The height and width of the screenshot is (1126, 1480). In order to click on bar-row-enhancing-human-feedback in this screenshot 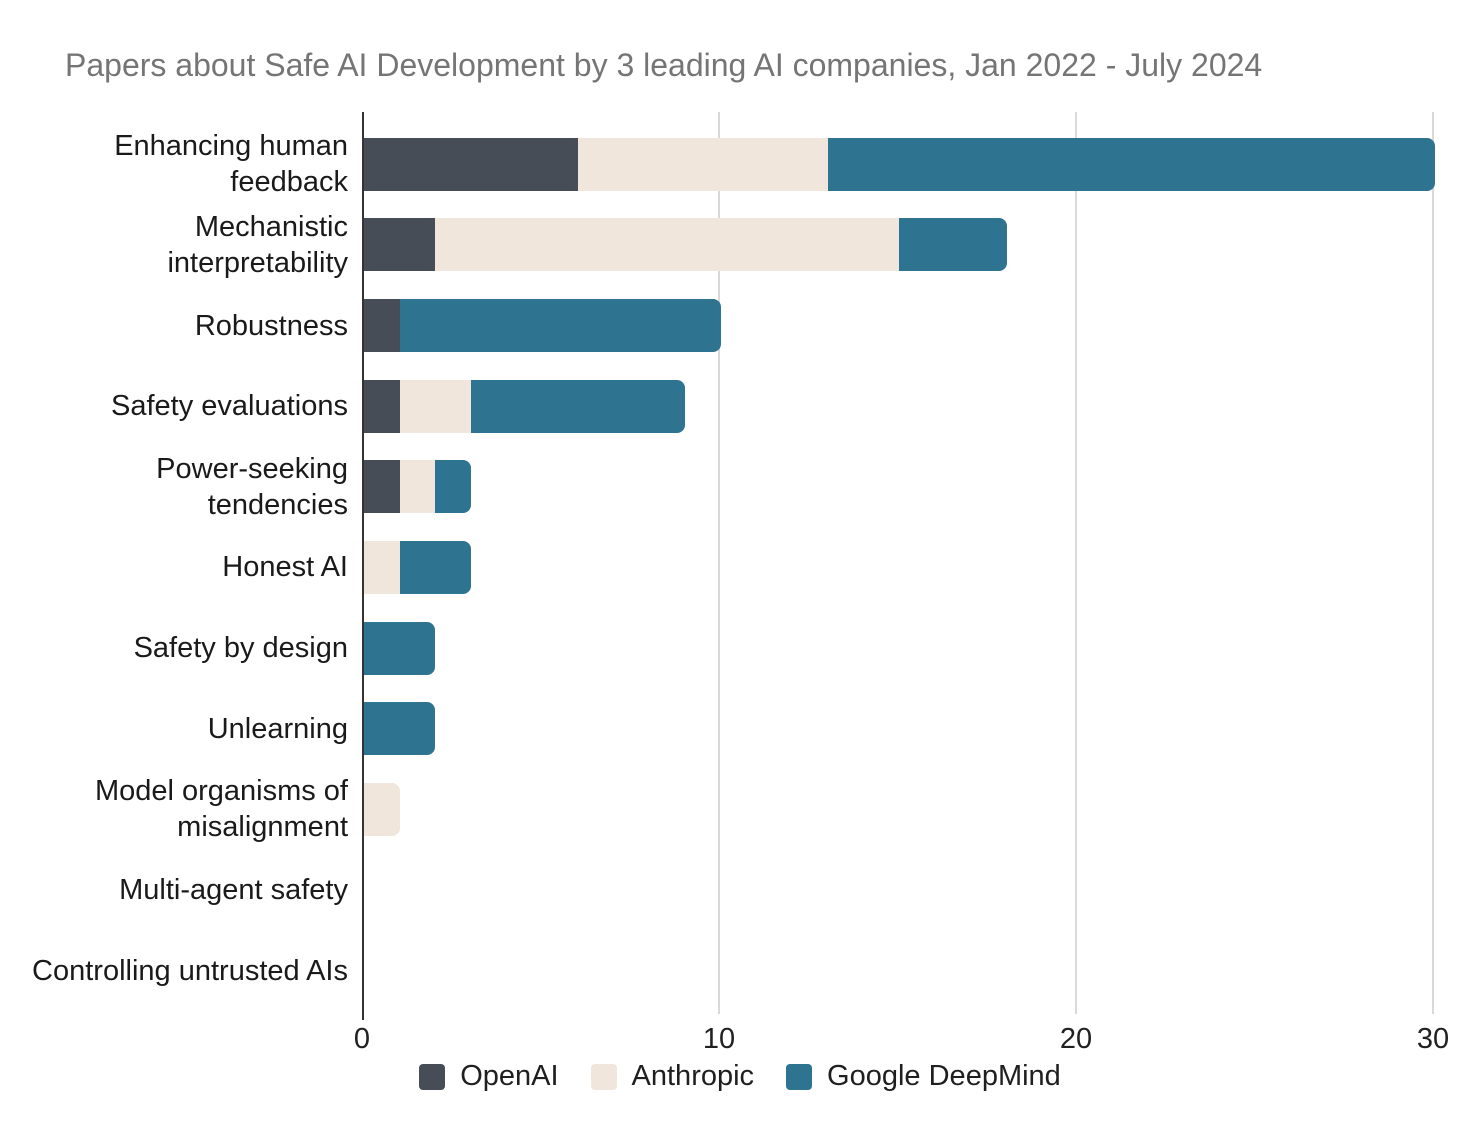, I will do `click(899, 164)`.